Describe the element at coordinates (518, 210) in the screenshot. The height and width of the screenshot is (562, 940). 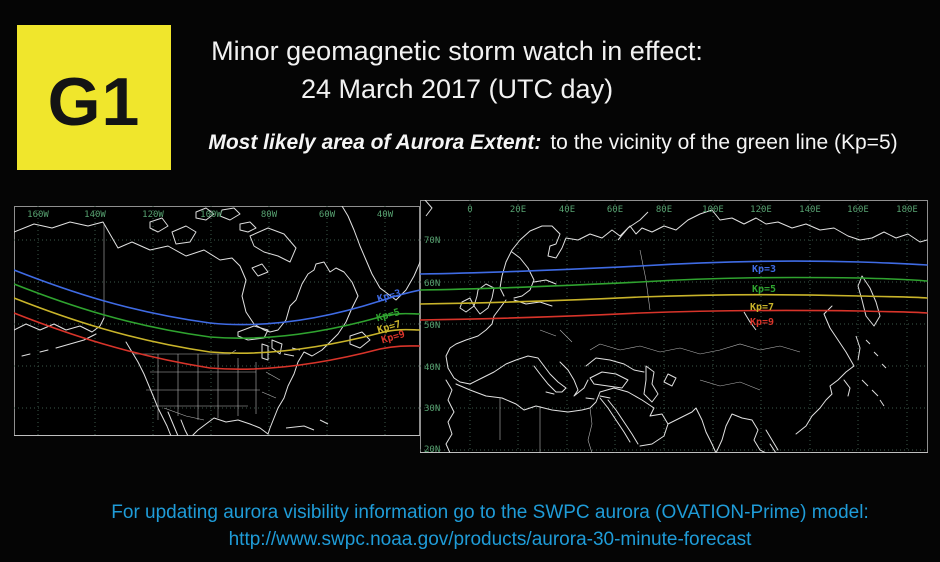
I see `lon-tick-label: 20E` at that location.